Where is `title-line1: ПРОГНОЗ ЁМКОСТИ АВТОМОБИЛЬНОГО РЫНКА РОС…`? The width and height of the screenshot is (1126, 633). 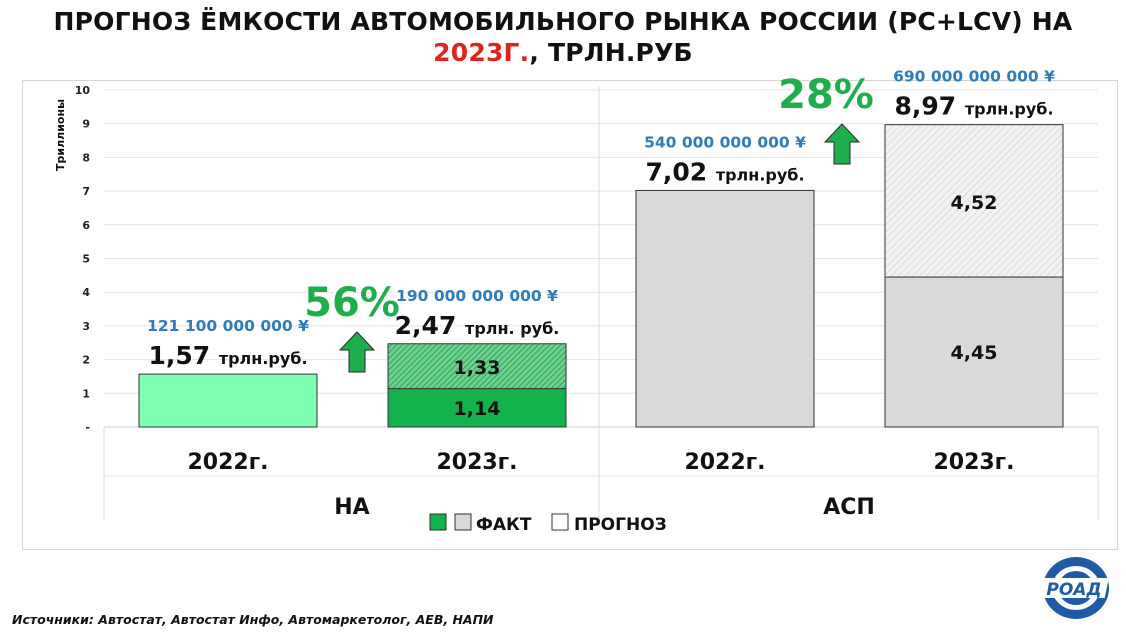
title-line1: ПРОГНОЗ ЁМКОСТИ АВТОМОБИЛЬНОГО РЫНКА РОС… is located at coordinates (563, 21).